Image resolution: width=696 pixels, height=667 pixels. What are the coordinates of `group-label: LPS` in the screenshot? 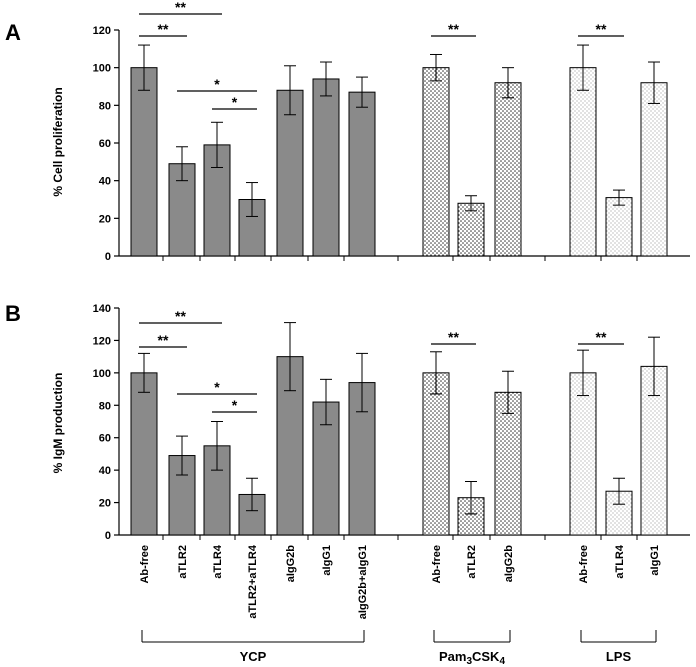 It's located at (619, 656).